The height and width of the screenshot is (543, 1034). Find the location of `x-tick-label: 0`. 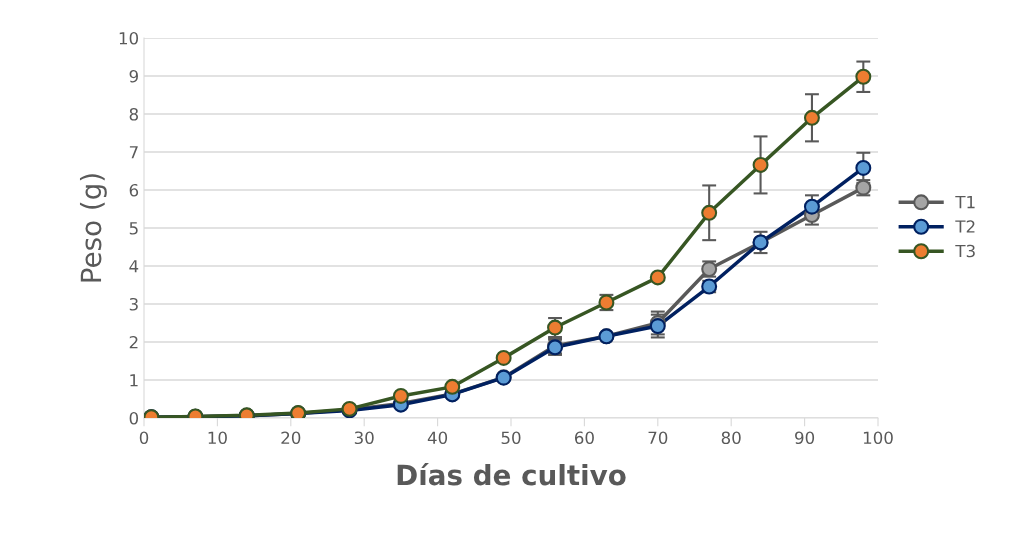

x-tick-label: 0 is located at coordinates (144, 438).